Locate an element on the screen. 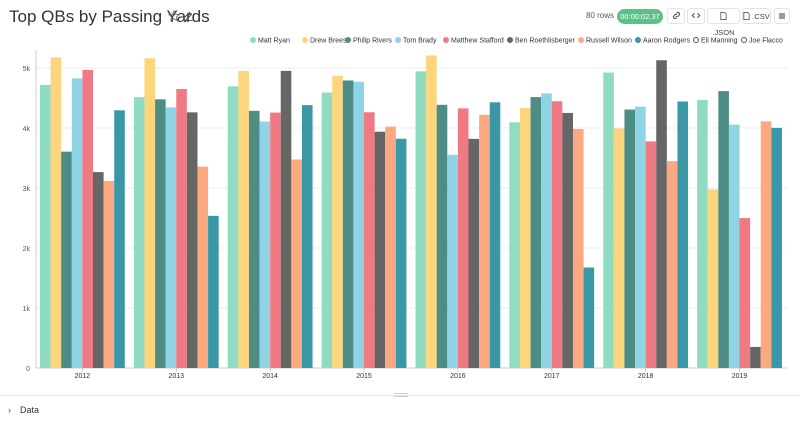 The image size is (800, 435). legend-item: Philip Rivers is located at coordinates (368, 41).